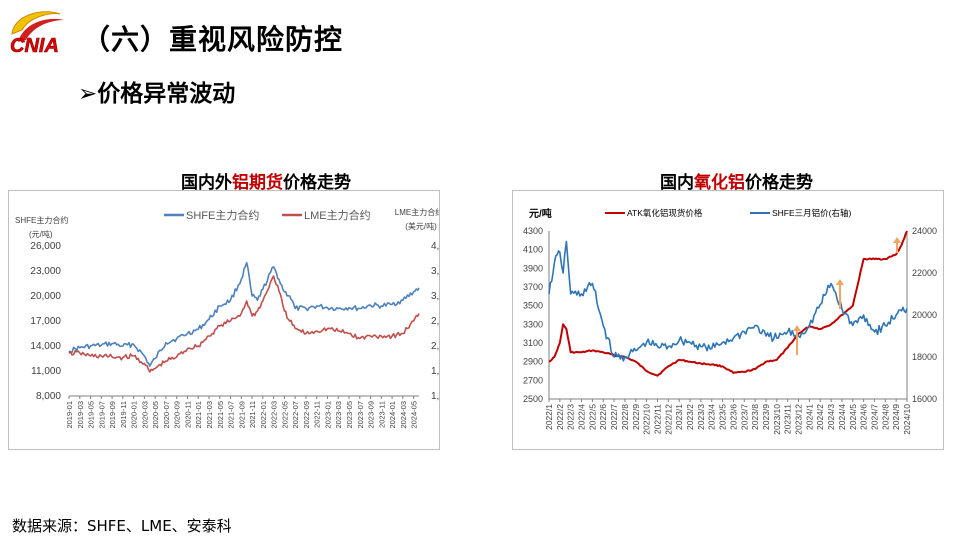  What do you see at coordinates (198, 415) in the screenshot?
I see `x-tick-label: 2021-01` at bounding box center [198, 415].